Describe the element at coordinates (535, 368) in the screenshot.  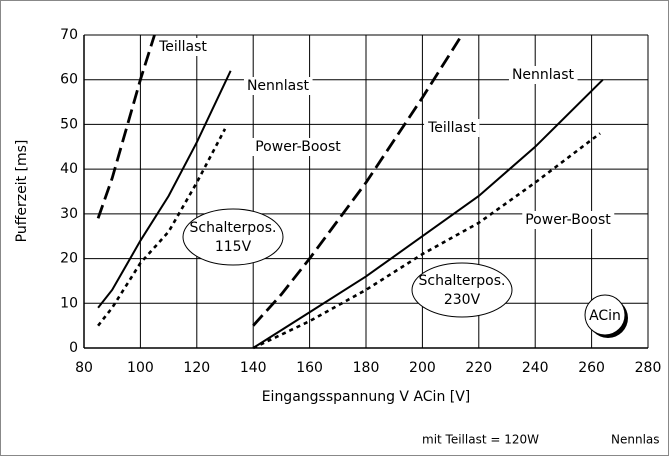
I see `x-tick-label: 240` at that location.